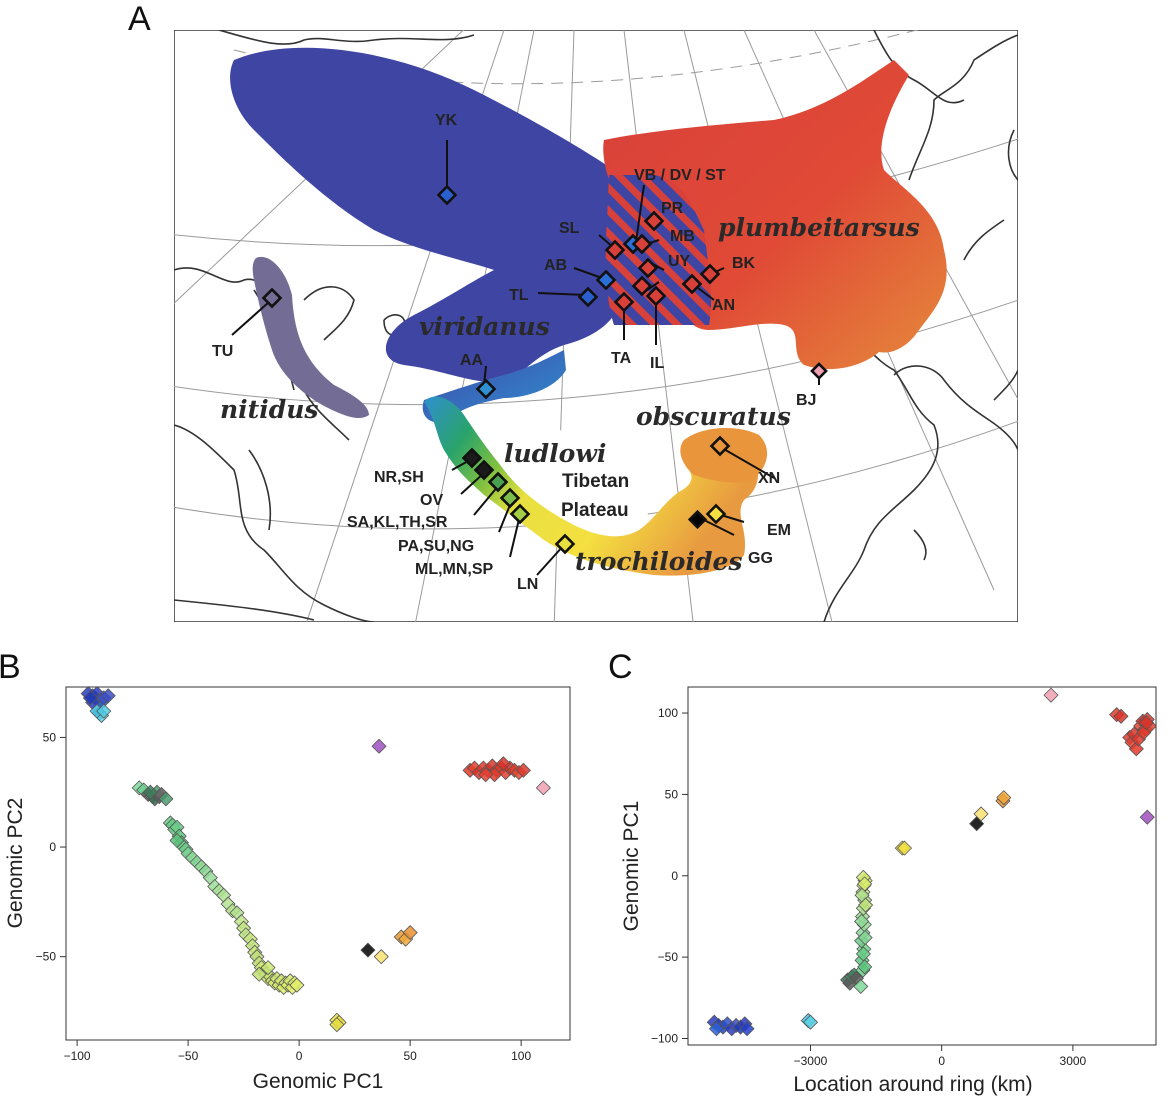 The height and width of the screenshot is (1099, 1170). Describe the element at coordinates (50, 737) in the screenshot. I see `plot-b-y-tick-label: 50` at that location.